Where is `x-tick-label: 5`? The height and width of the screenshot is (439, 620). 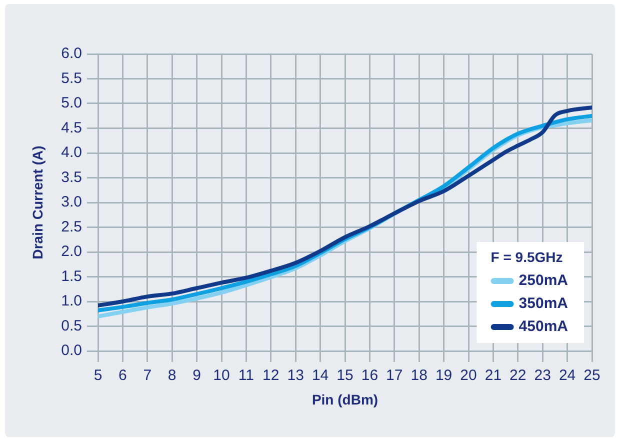
x-tick-label: 5 is located at coordinates (98, 375).